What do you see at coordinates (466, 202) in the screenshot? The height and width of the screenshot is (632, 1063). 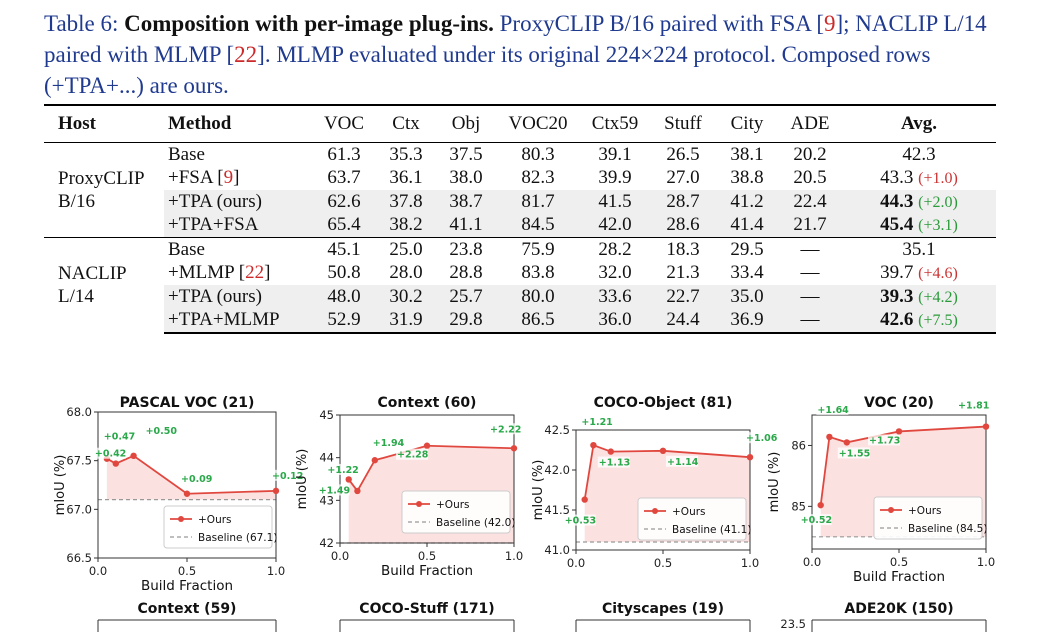 I see `value-cell: 38.7` at bounding box center [466, 202].